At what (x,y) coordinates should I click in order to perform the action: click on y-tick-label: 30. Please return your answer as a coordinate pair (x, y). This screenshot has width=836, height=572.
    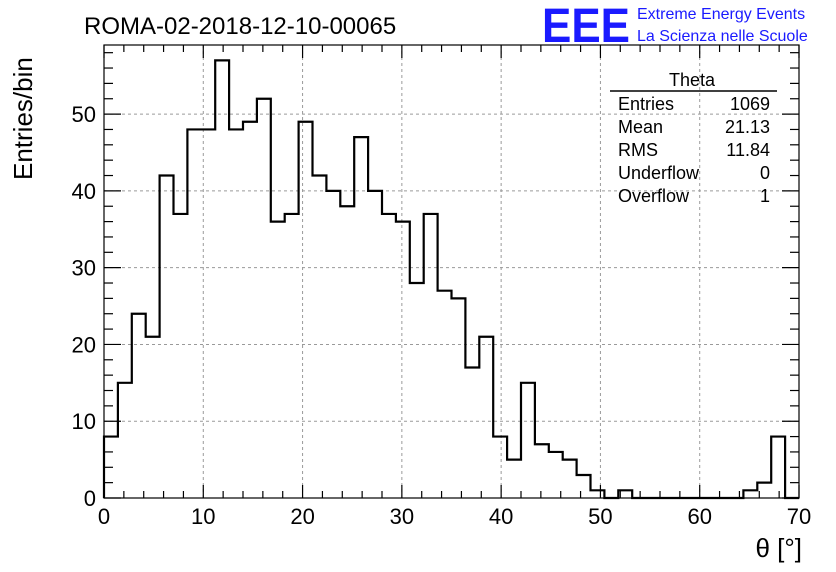
    Looking at the image, I should click on (84, 268).